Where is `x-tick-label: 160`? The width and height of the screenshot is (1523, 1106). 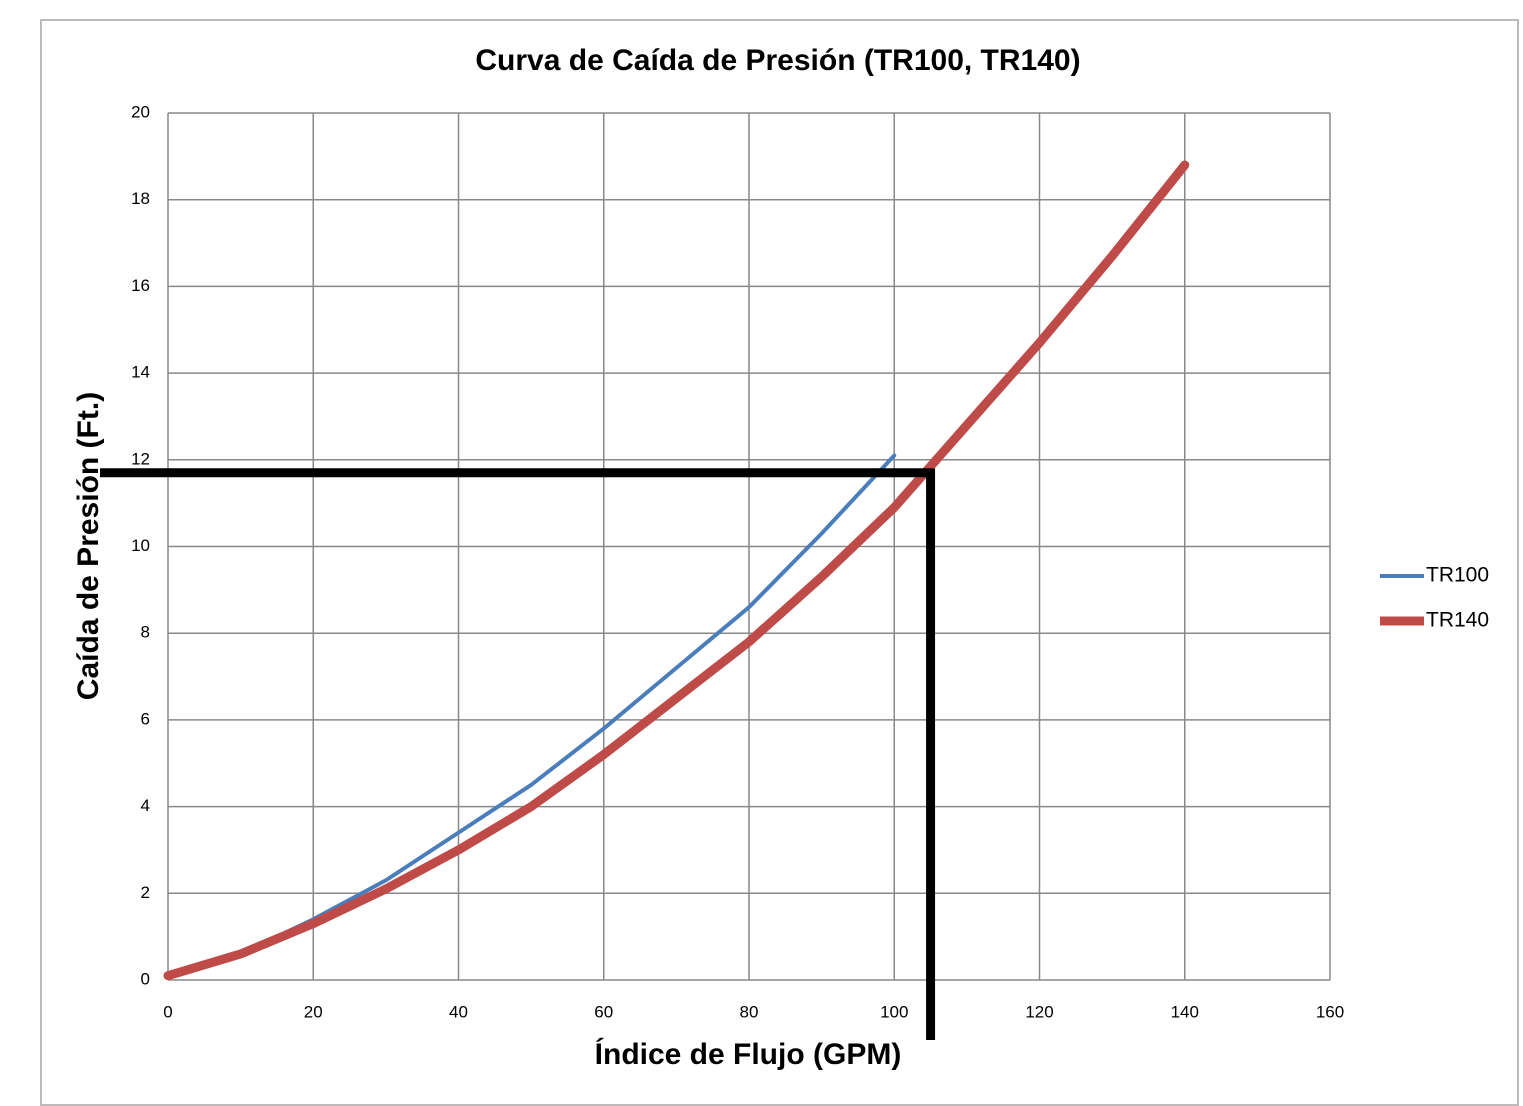 x-tick-label: 160 is located at coordinates (1330, 1011).